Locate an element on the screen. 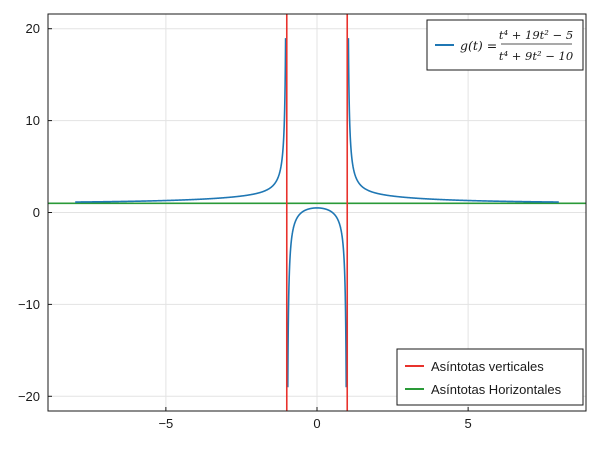  y-tick-label: 20 is located at coordinates (33, 28).